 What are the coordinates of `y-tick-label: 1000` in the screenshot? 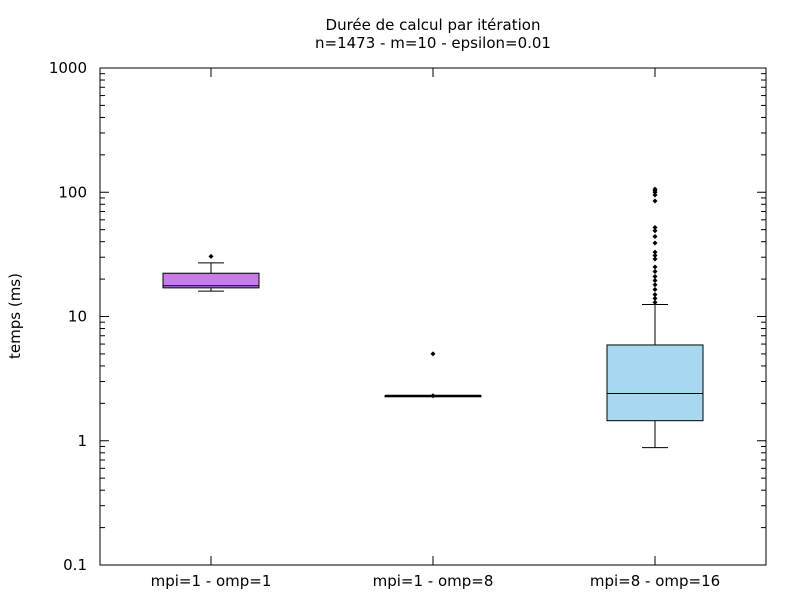 It's located at (68, 68).